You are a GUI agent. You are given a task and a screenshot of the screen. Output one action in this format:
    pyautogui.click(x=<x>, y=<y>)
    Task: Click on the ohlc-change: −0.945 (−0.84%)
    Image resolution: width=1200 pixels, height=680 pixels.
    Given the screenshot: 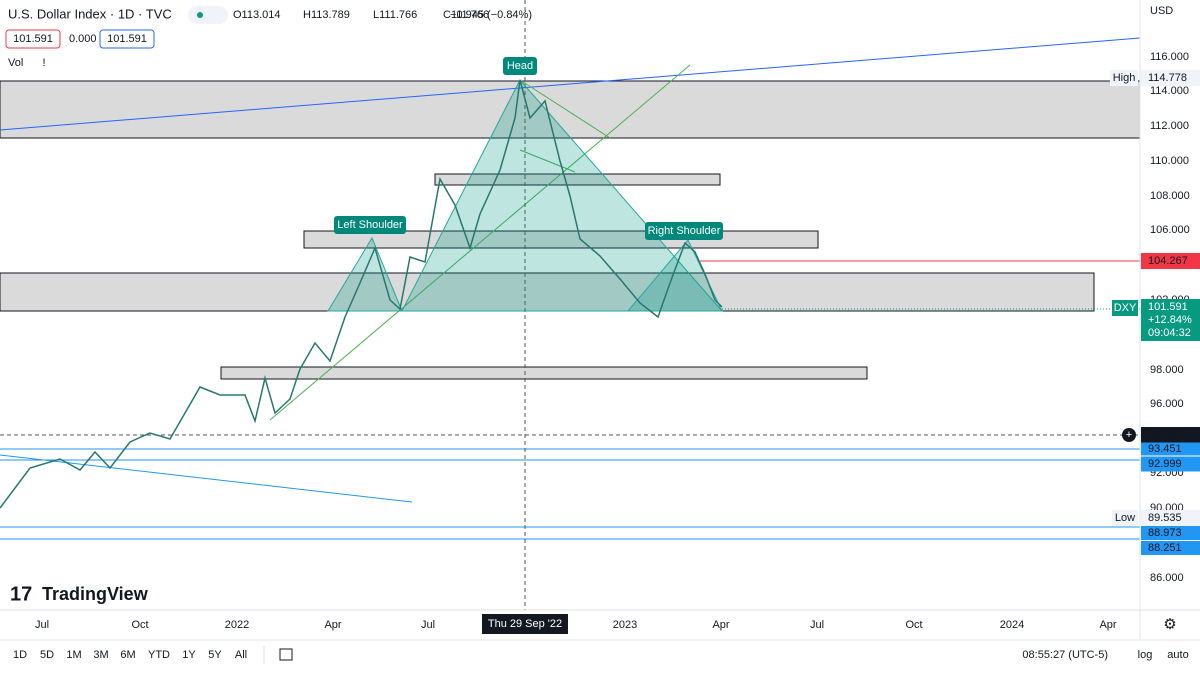 What is the action you would take?
    pyautogui.click(x=491, y=15)
    